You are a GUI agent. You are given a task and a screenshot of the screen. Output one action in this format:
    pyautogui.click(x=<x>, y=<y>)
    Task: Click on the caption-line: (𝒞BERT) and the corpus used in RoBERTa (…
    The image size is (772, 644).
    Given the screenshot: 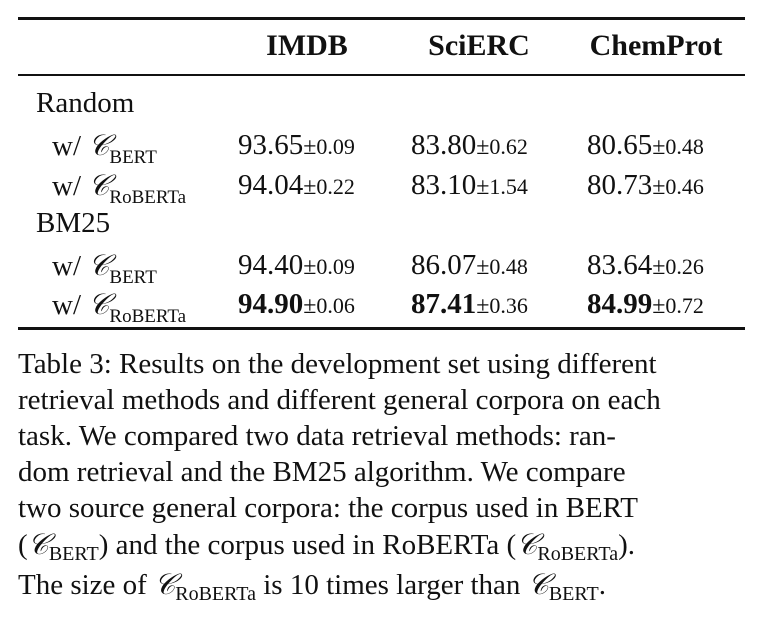 What is the action you would take?
    pyautogui.click(x=383, y=546)
    